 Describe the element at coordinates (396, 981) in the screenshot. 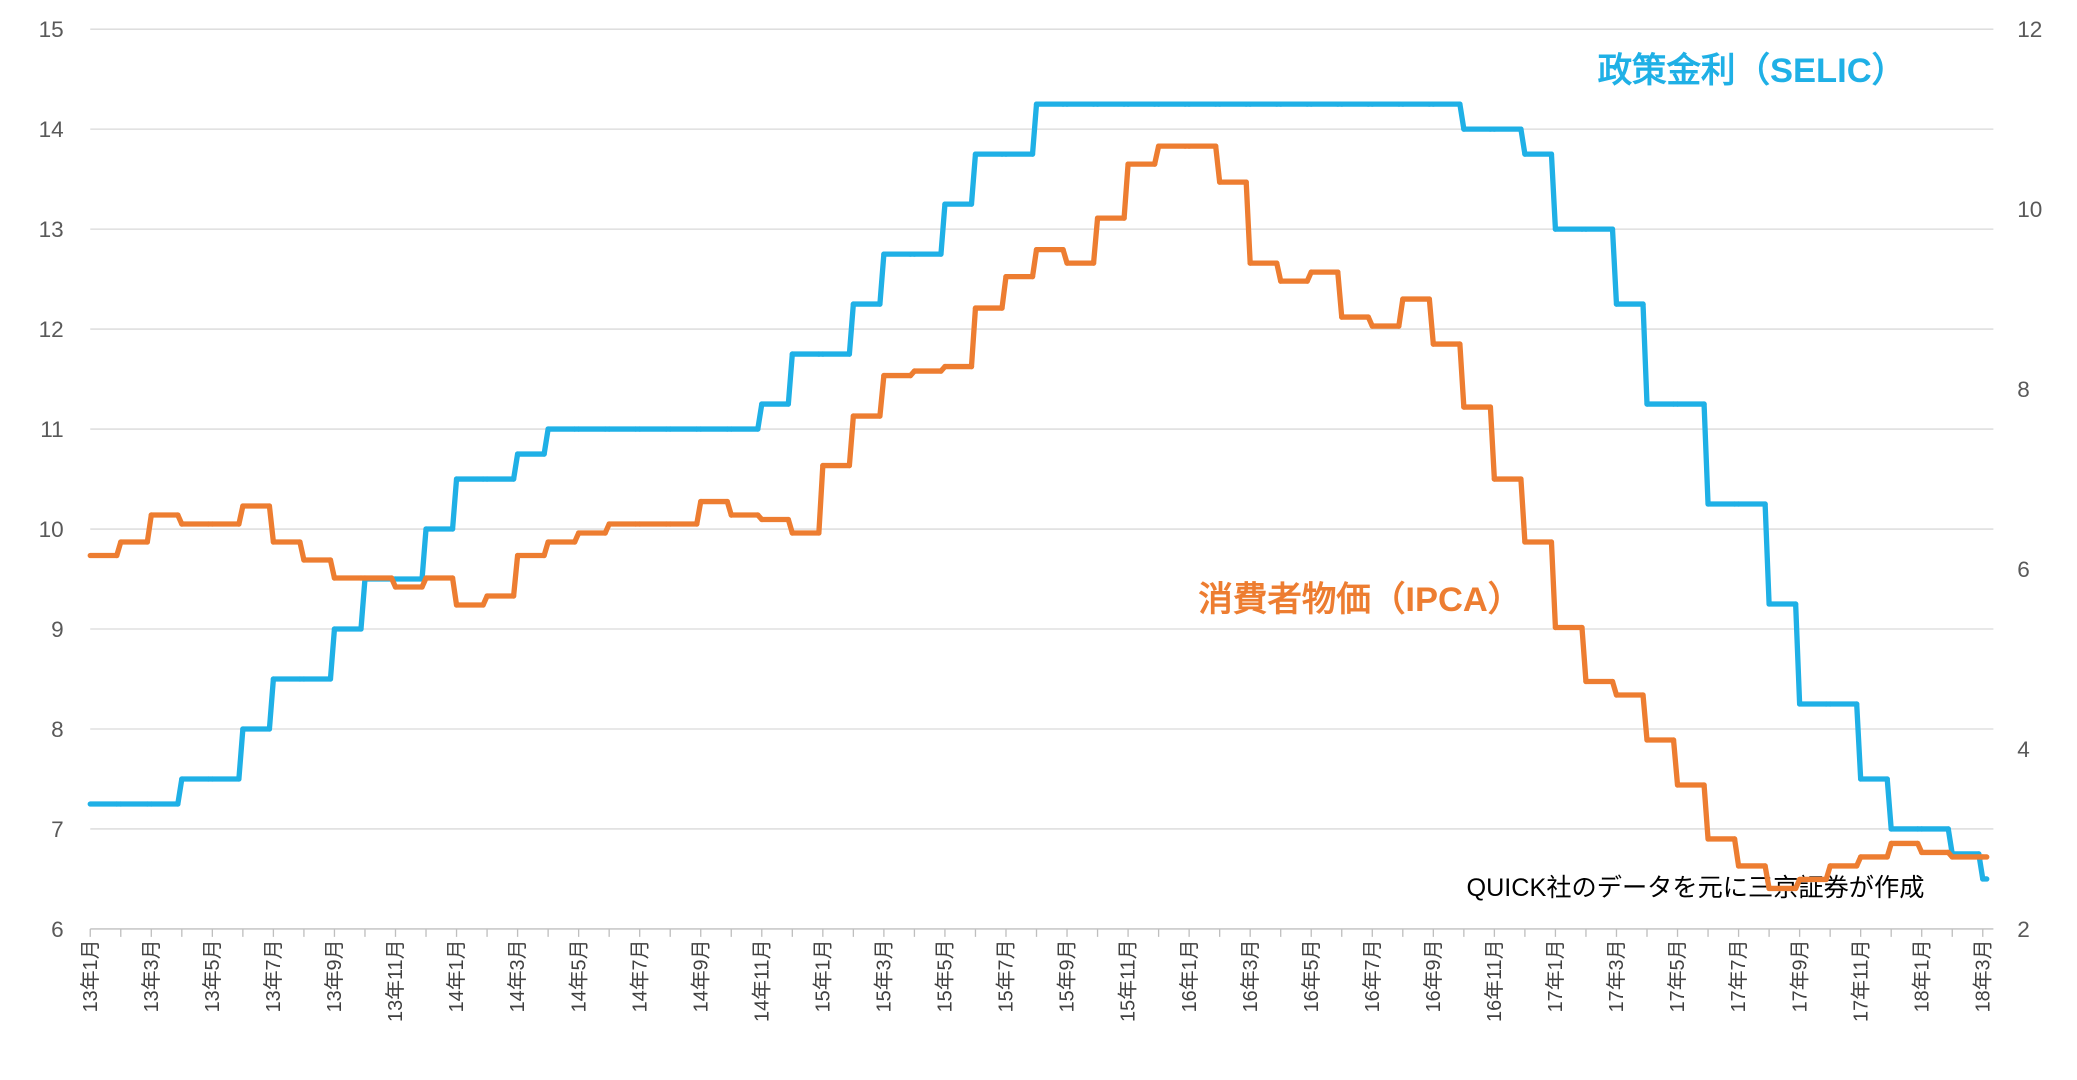

I see `x-tick-label: 13年11月` at that location.